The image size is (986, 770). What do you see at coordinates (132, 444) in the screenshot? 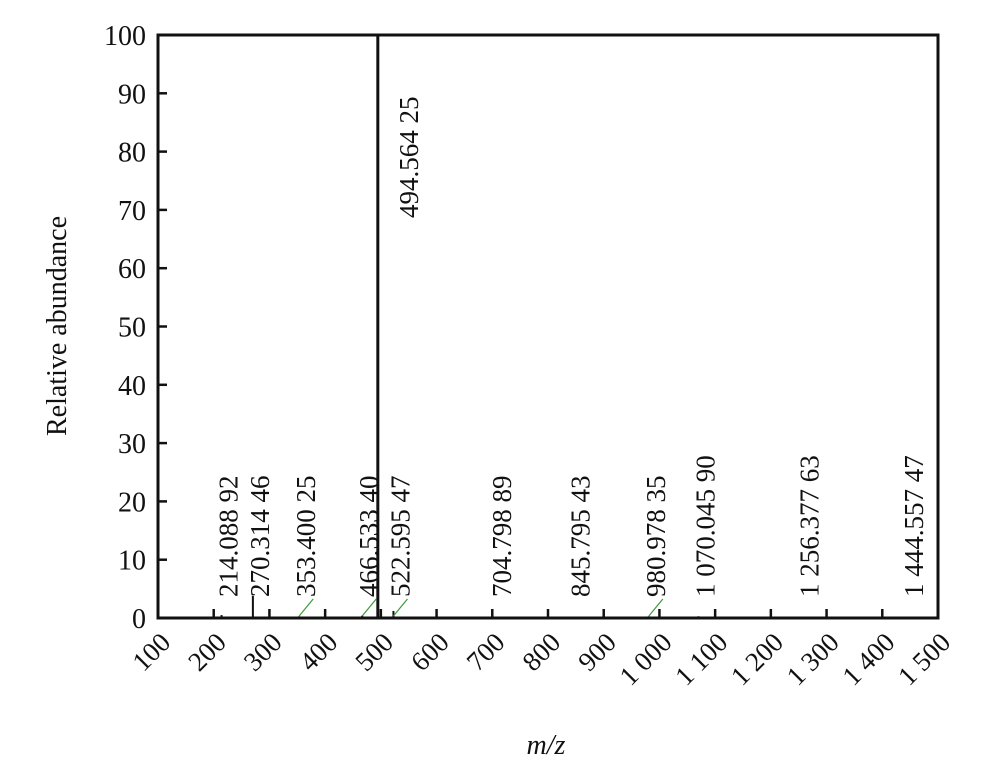
I see `y-tick-label: 30` at bounding box center [132, 444].